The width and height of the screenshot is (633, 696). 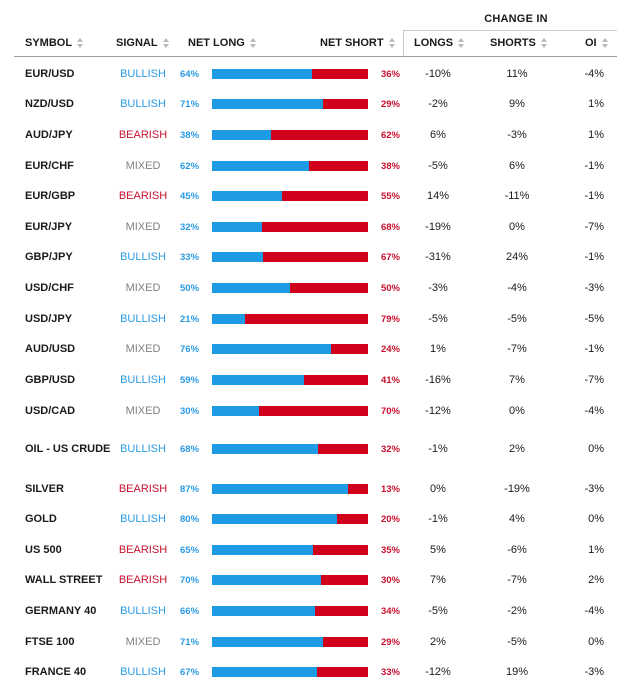 What do you see at coordinates (315, 56) in the screenshot?
I see `header-divider` at bounding box center [315, 56].